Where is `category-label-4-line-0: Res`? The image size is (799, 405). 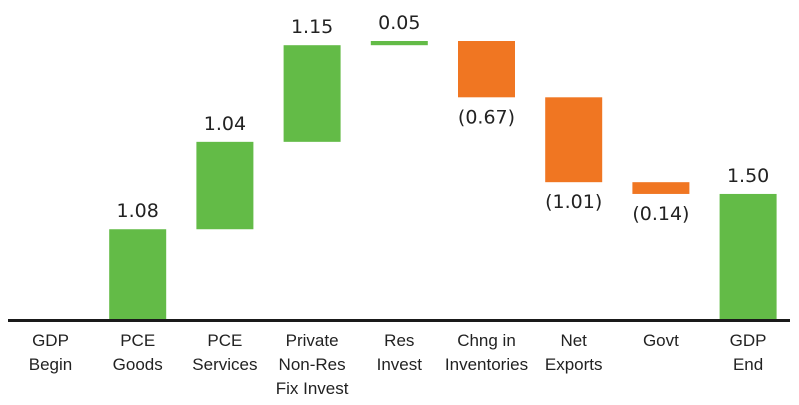 category-label-4-line-0: Res is located at coordinates (399, 340).